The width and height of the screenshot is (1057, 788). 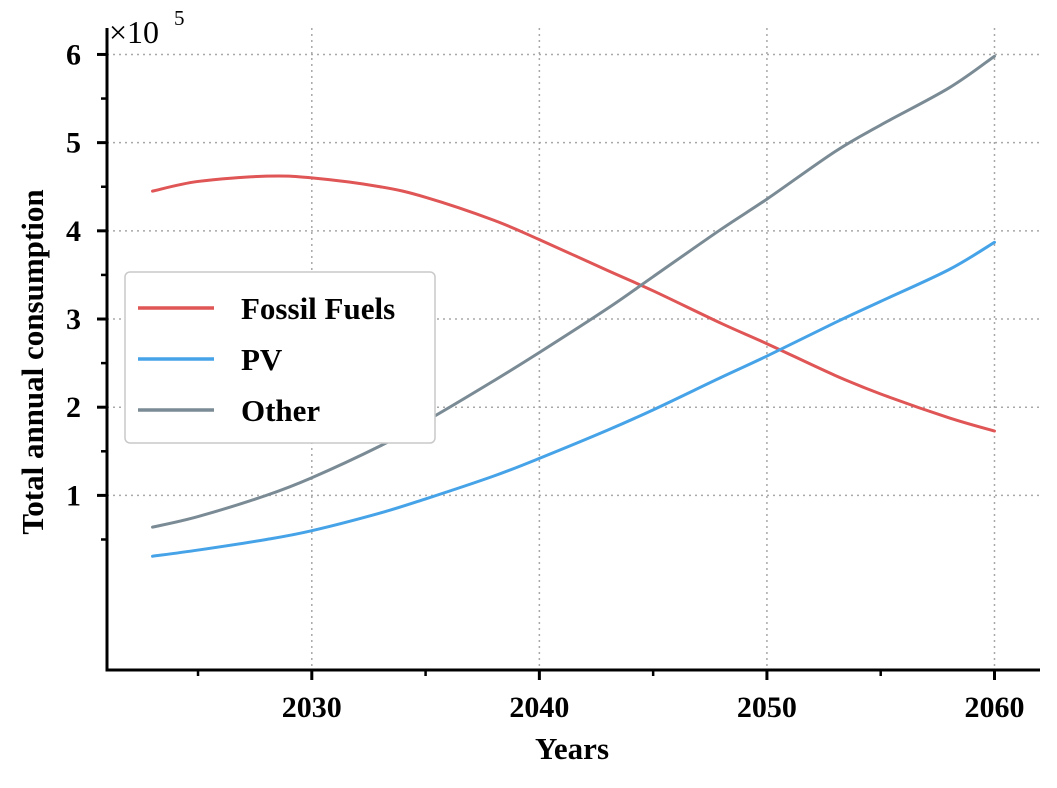 What do you see at coordinates (32, 361) in the screenshot?
I see `y-axis-title: Total annual consumption` at bounding box center [32, 361].